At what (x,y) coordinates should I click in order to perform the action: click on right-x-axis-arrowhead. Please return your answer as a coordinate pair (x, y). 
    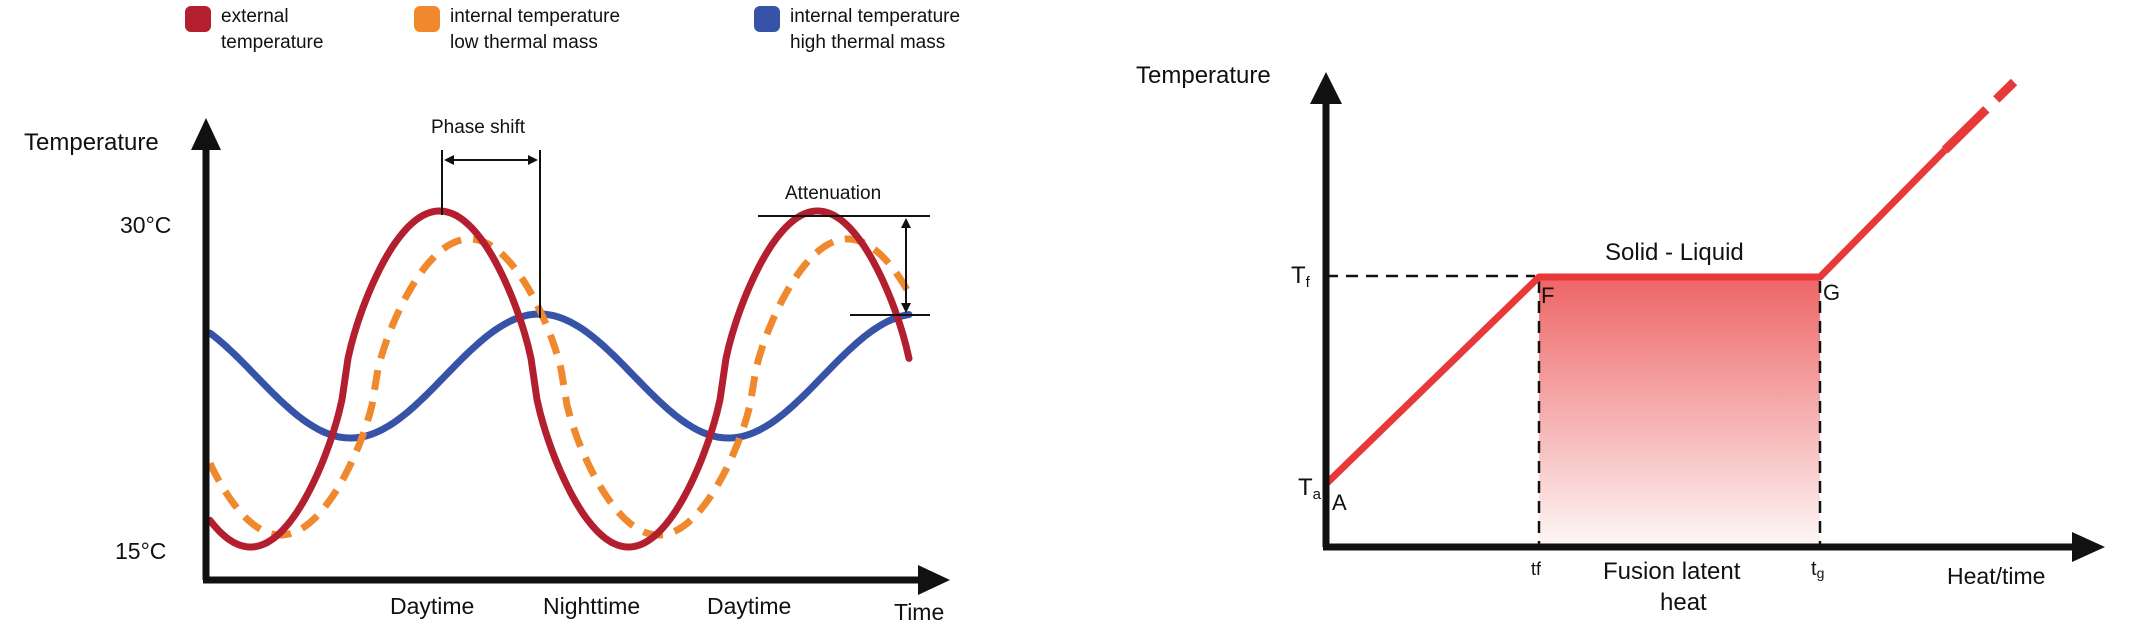
    Looking at the image, I should click on (2088, 547).